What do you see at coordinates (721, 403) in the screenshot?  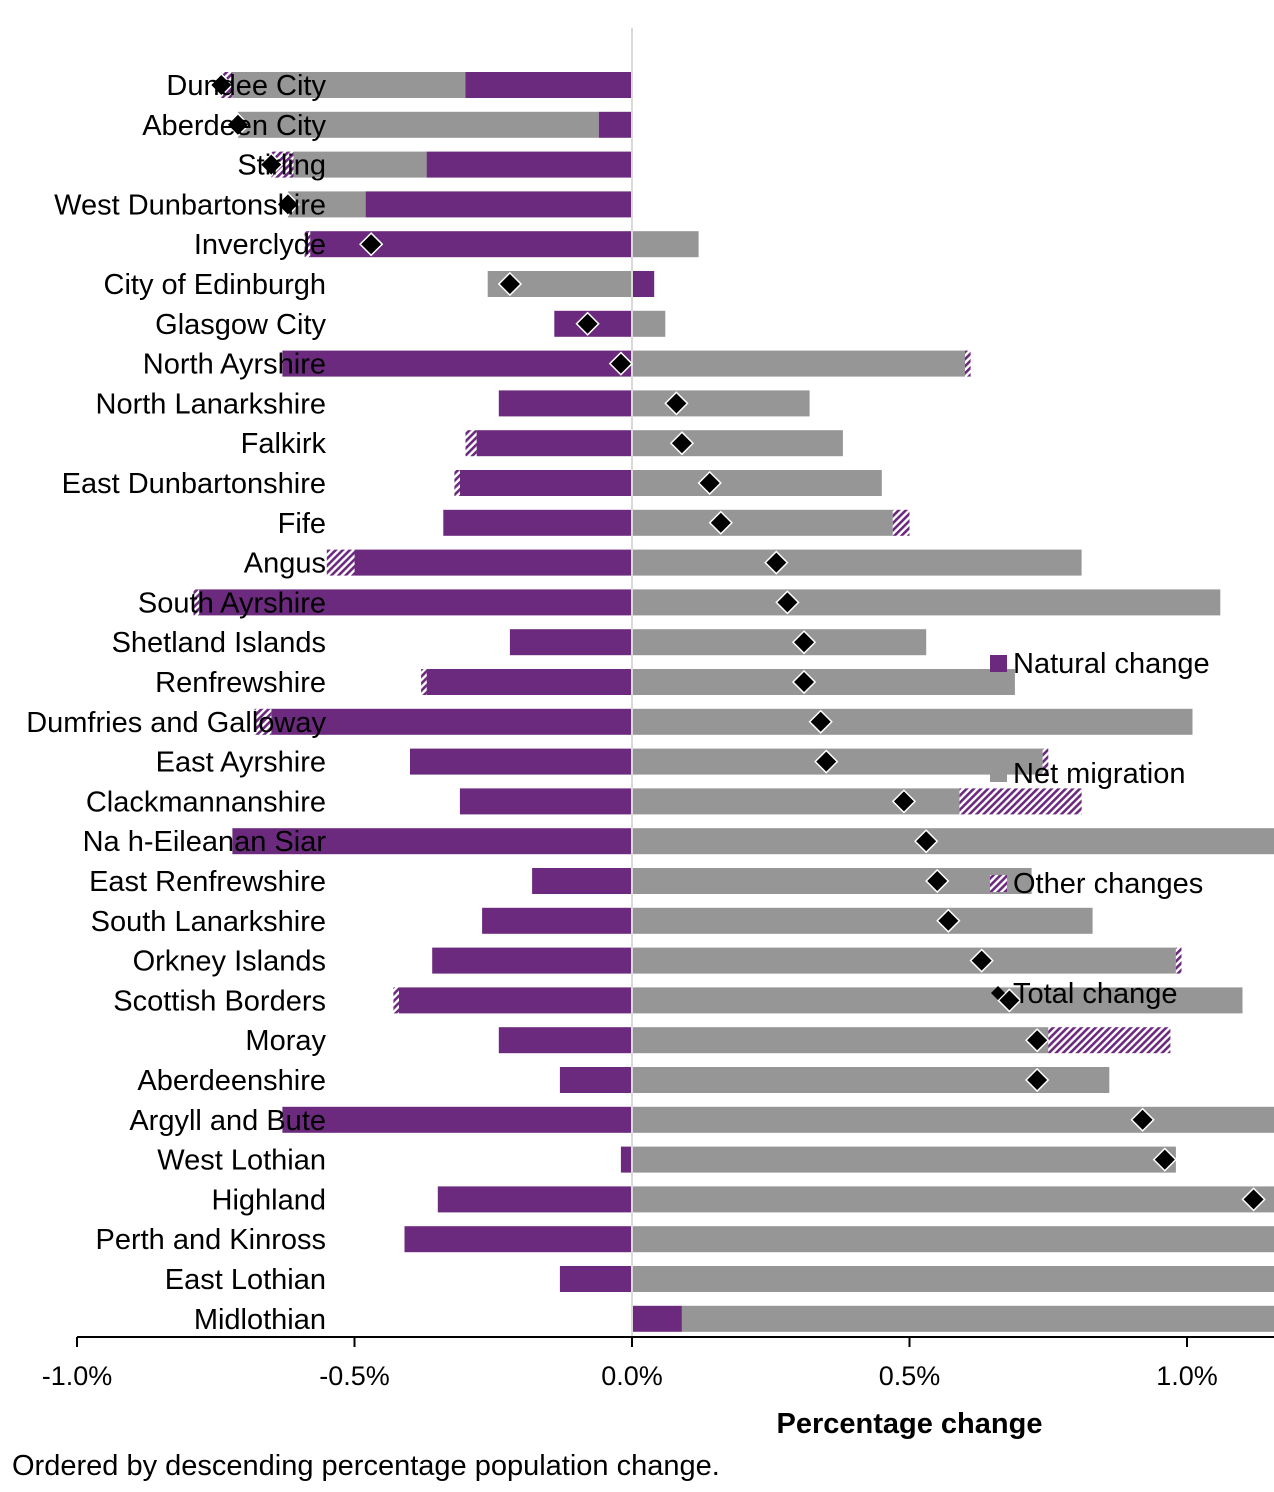 I see `bar-net-migration-north-lanarkshire` at bounding box center [721, 403].